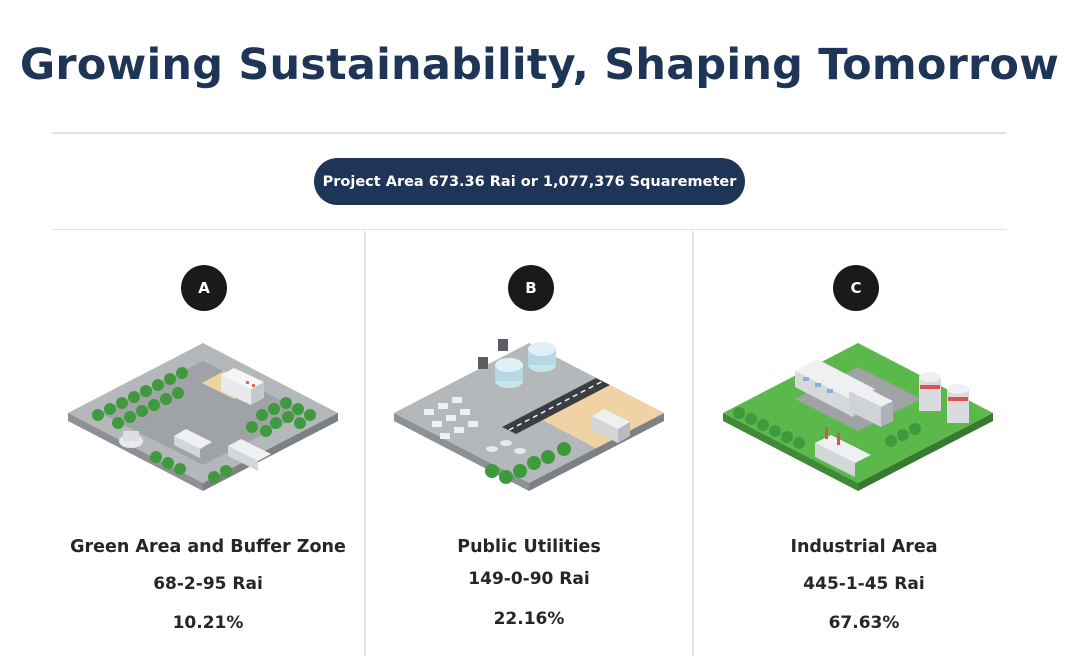 The width and height of the screenshot is (1079, 669). What do you see at coordinates (203, 417) in the screenshot?
I see `green-area-illustration` at bounding box center [203, 417].